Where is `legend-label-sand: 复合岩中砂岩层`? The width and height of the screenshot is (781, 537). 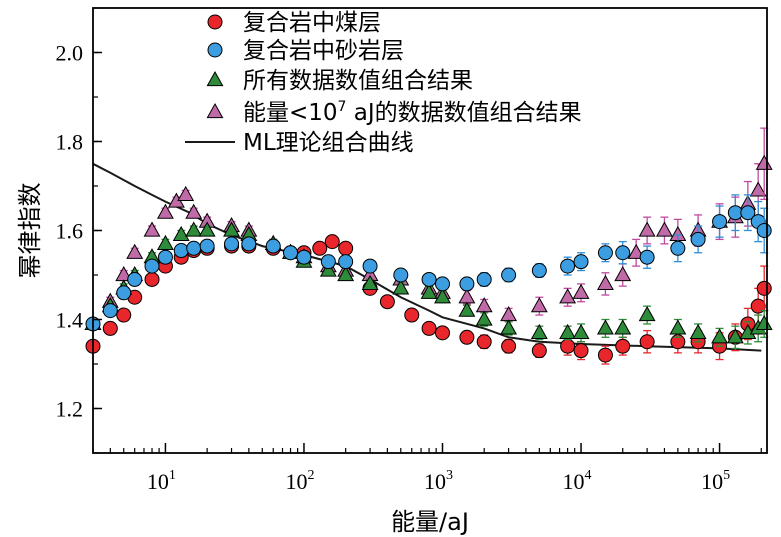 legend-label-sand: 复合岩中砂岩层 is located at coordinates (323, 51).